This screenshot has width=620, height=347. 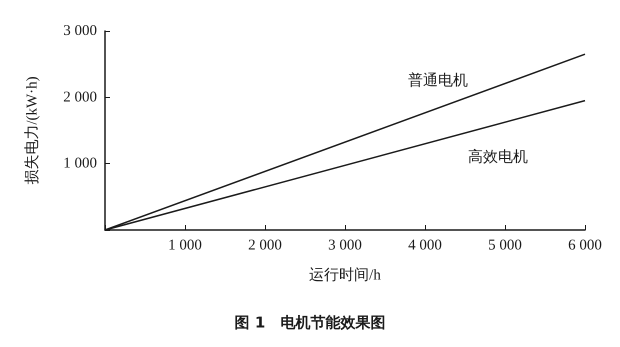 What do you see at coordinates (32, 130) in the screenshot?
I see `y-axis-title: 损失电力/(kW·h)` at bounding box center [32, 130].